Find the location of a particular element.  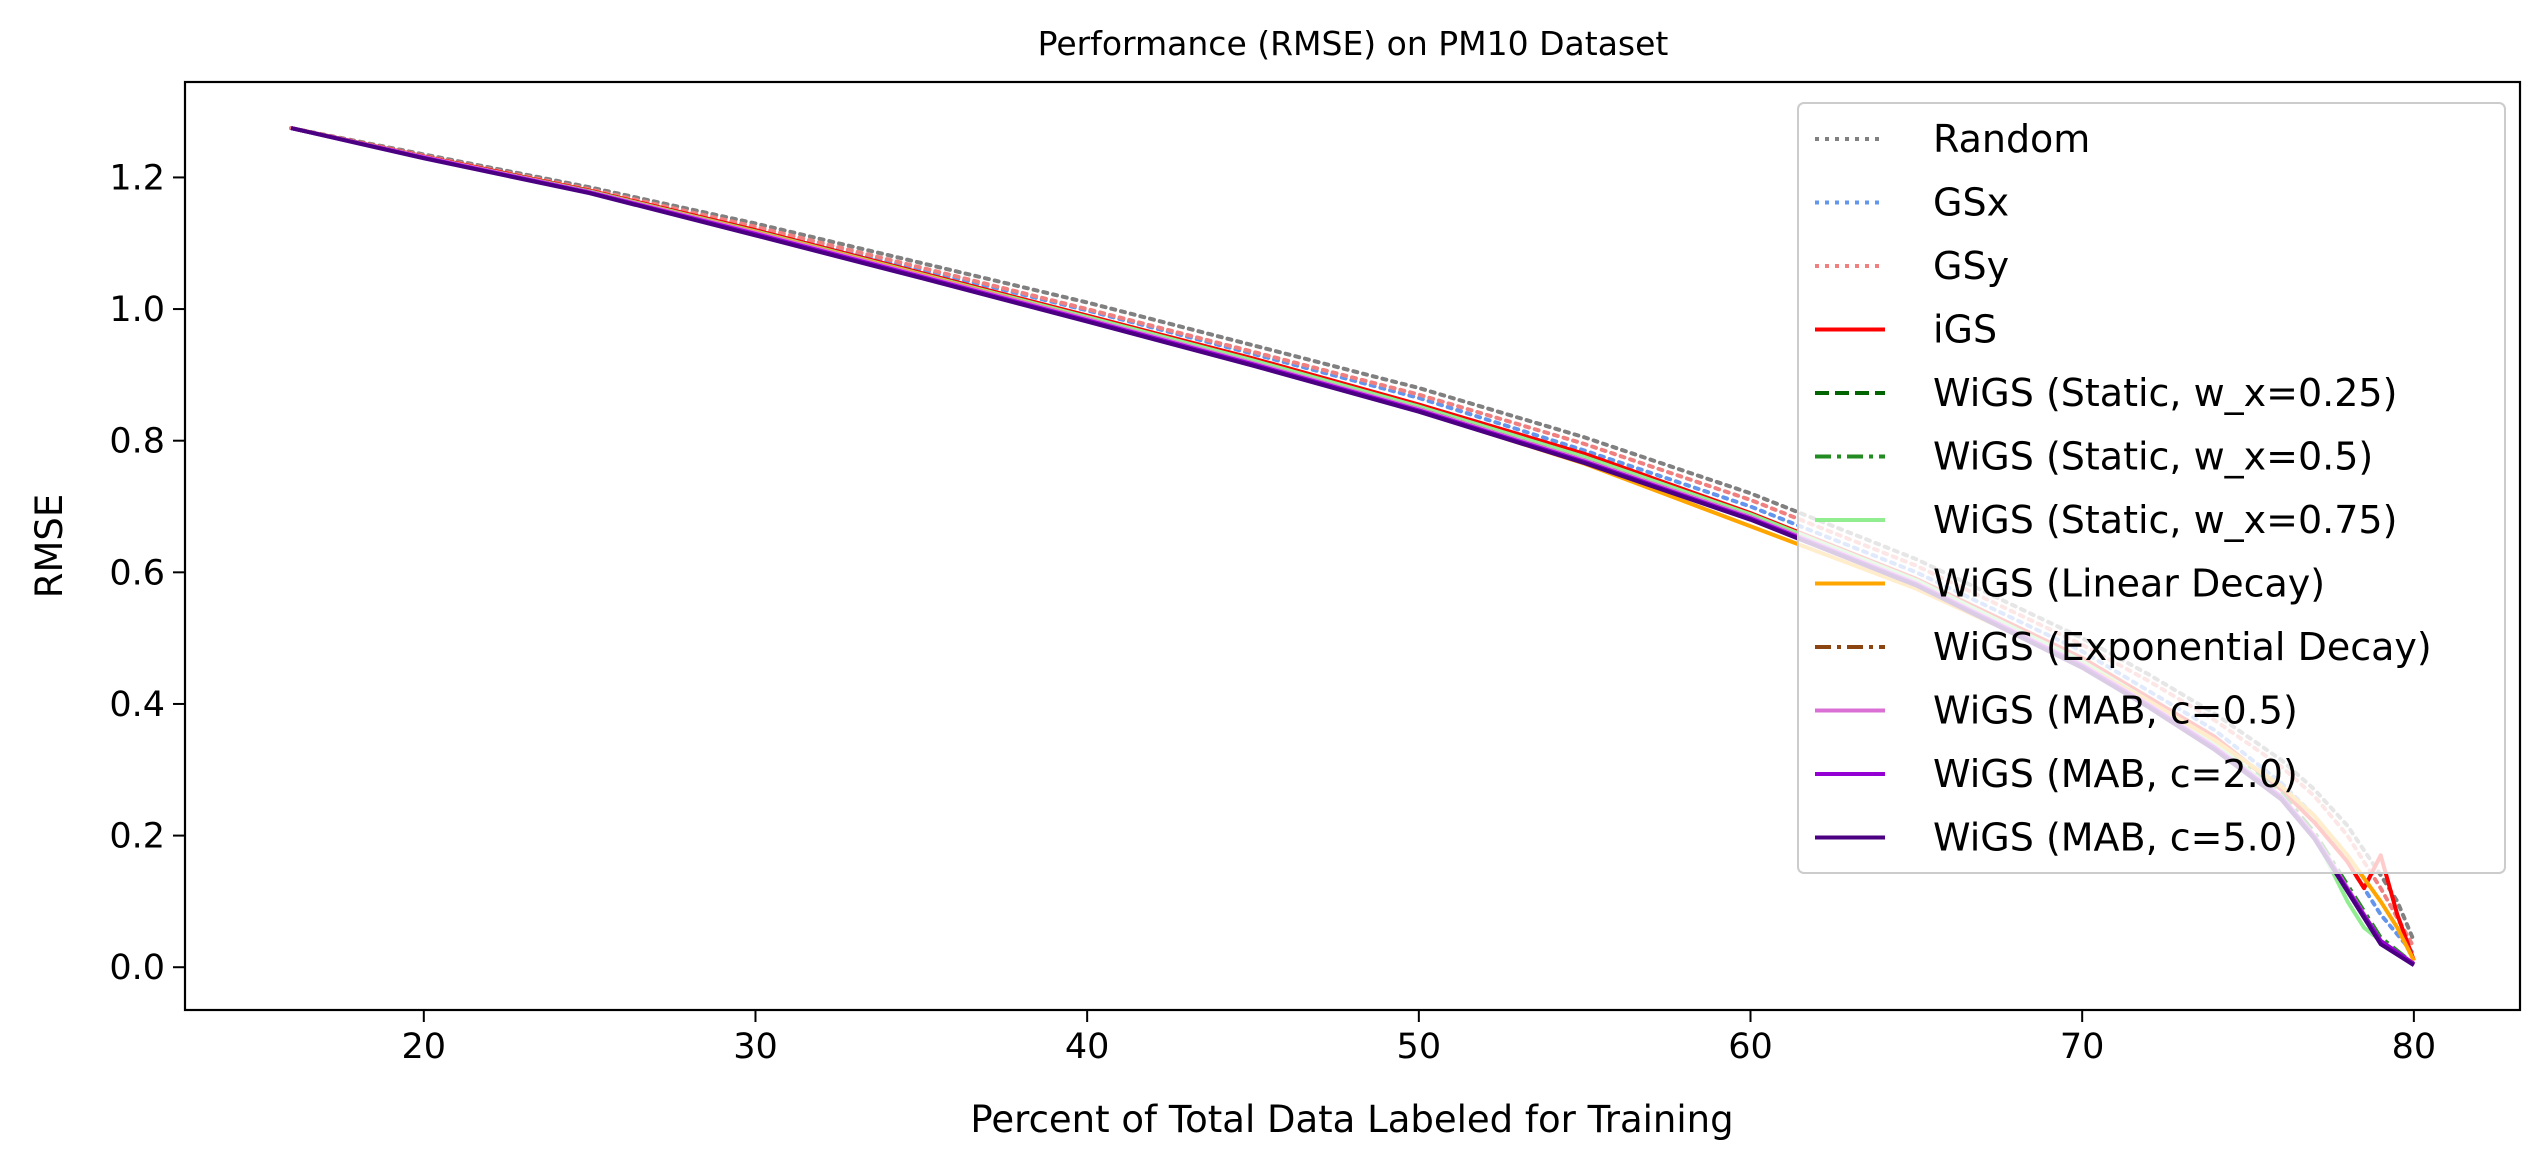

y-axis: 0.0 0.2 0.4 0.6 0.8 1.0 1.2 is located at coordinates (147, 573).